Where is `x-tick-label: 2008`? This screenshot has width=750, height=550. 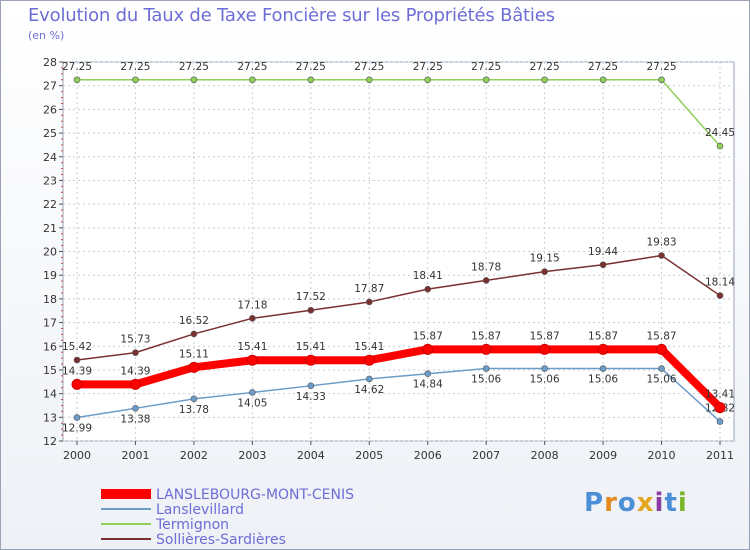
x-tick-label: 2008 is located at coordinates (545, 455).